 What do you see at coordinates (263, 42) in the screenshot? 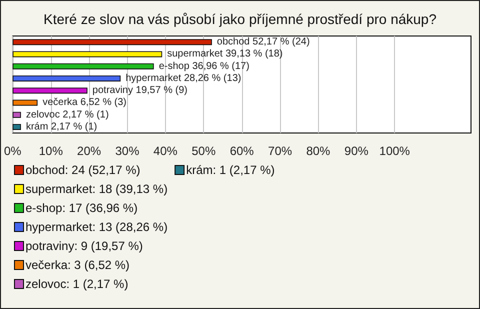
I see `data-label: obchod 52,17 % (24)` at bounding box center [263, 42].